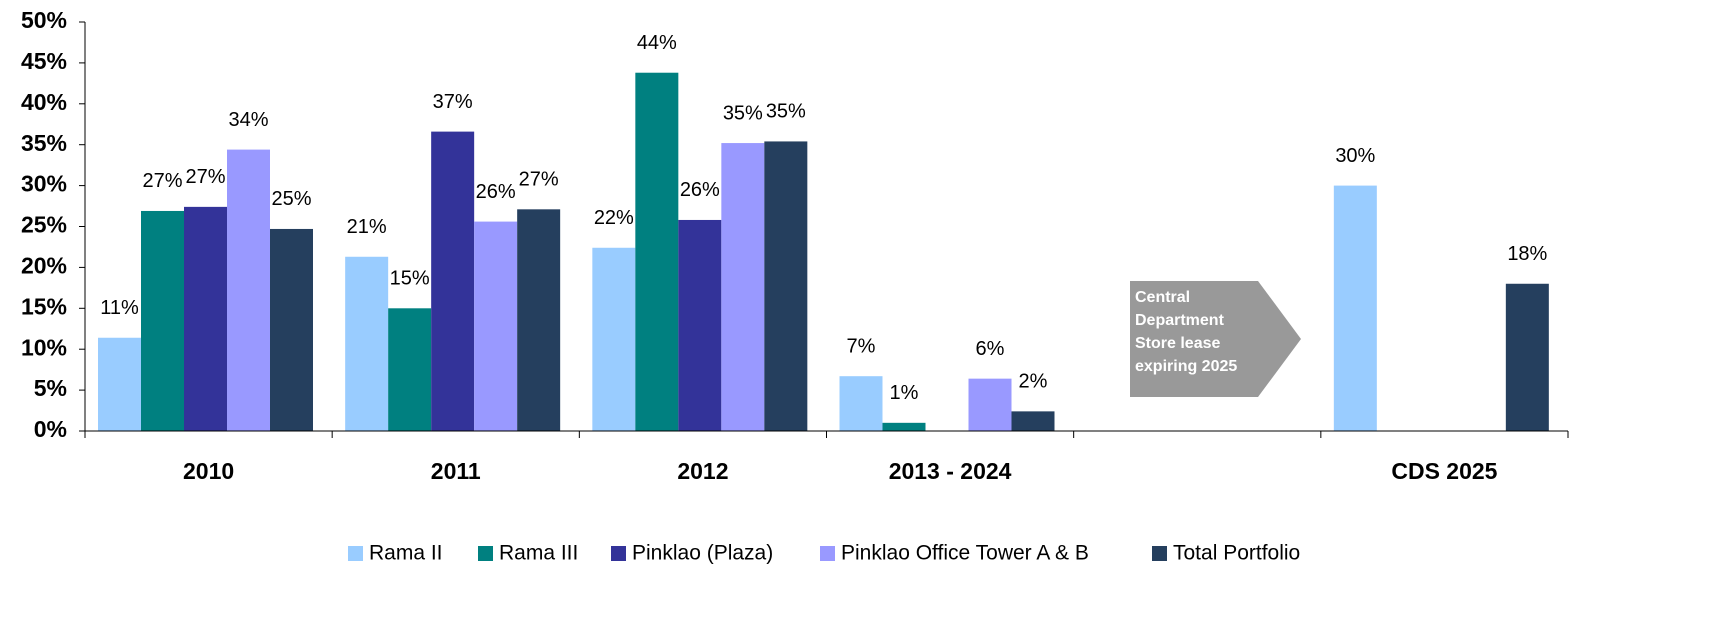  What do you see at coordinates (1033, 382) in the screenshot?
I see `data-label: 2%` at bounding box center [1033, 382].